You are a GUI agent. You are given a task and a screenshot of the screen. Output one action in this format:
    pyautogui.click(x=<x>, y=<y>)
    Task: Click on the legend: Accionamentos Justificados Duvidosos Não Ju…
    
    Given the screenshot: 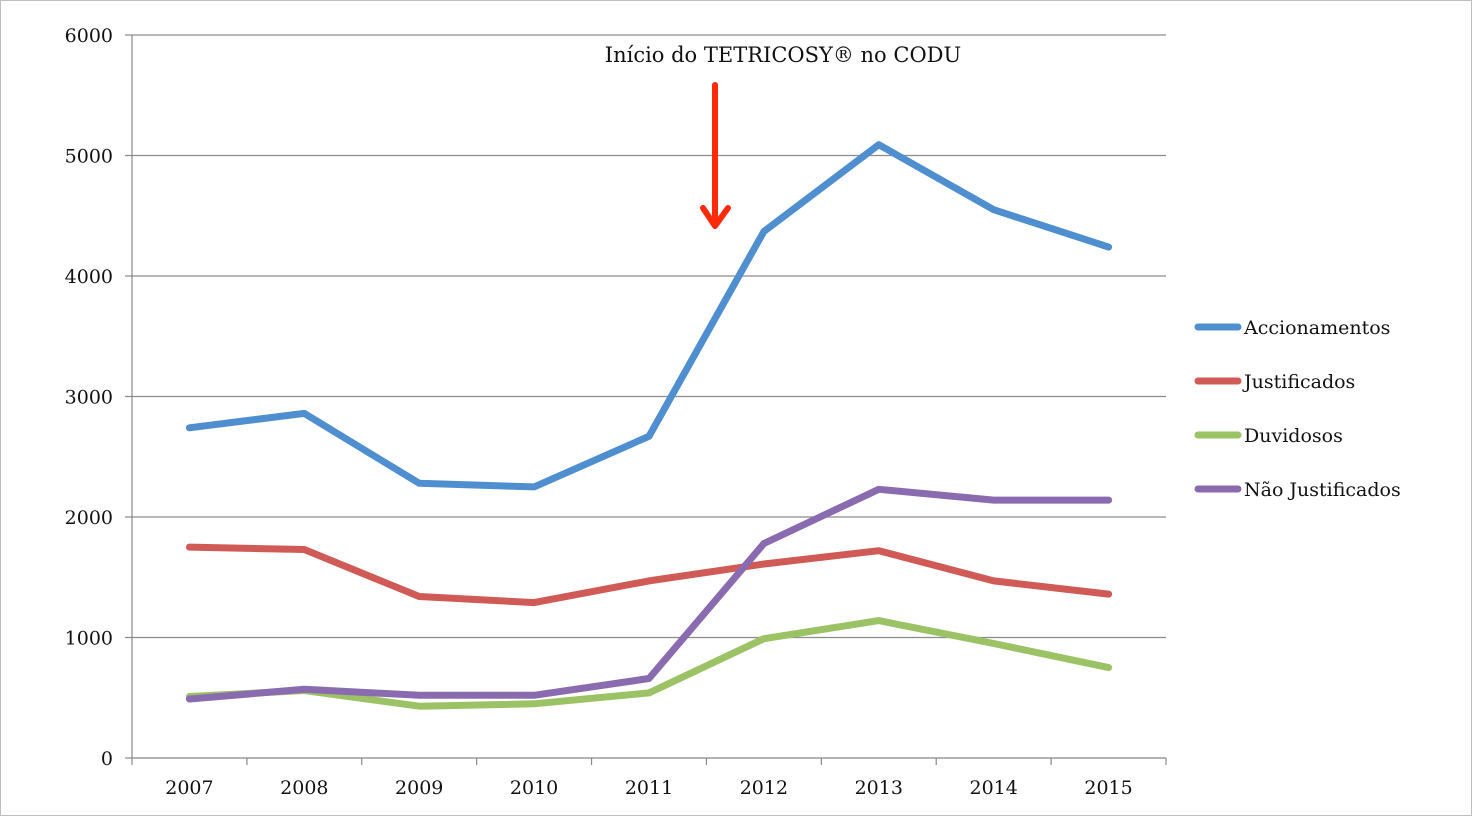 What is the action you would take?
    pyautogui.click(x=1297, y=409)
    